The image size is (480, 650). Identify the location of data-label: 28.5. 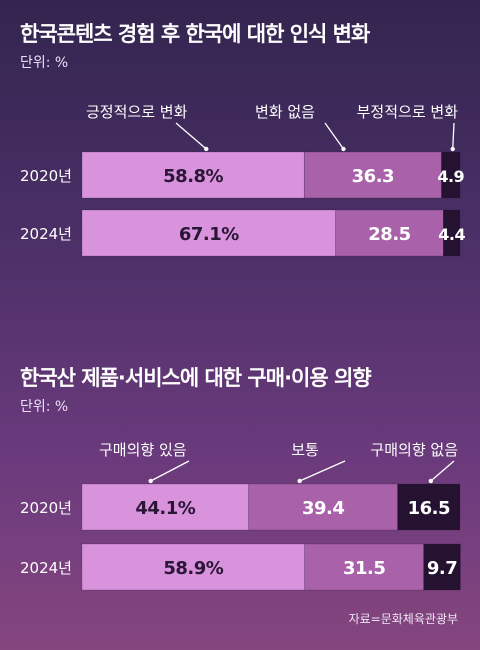
(389, 234).